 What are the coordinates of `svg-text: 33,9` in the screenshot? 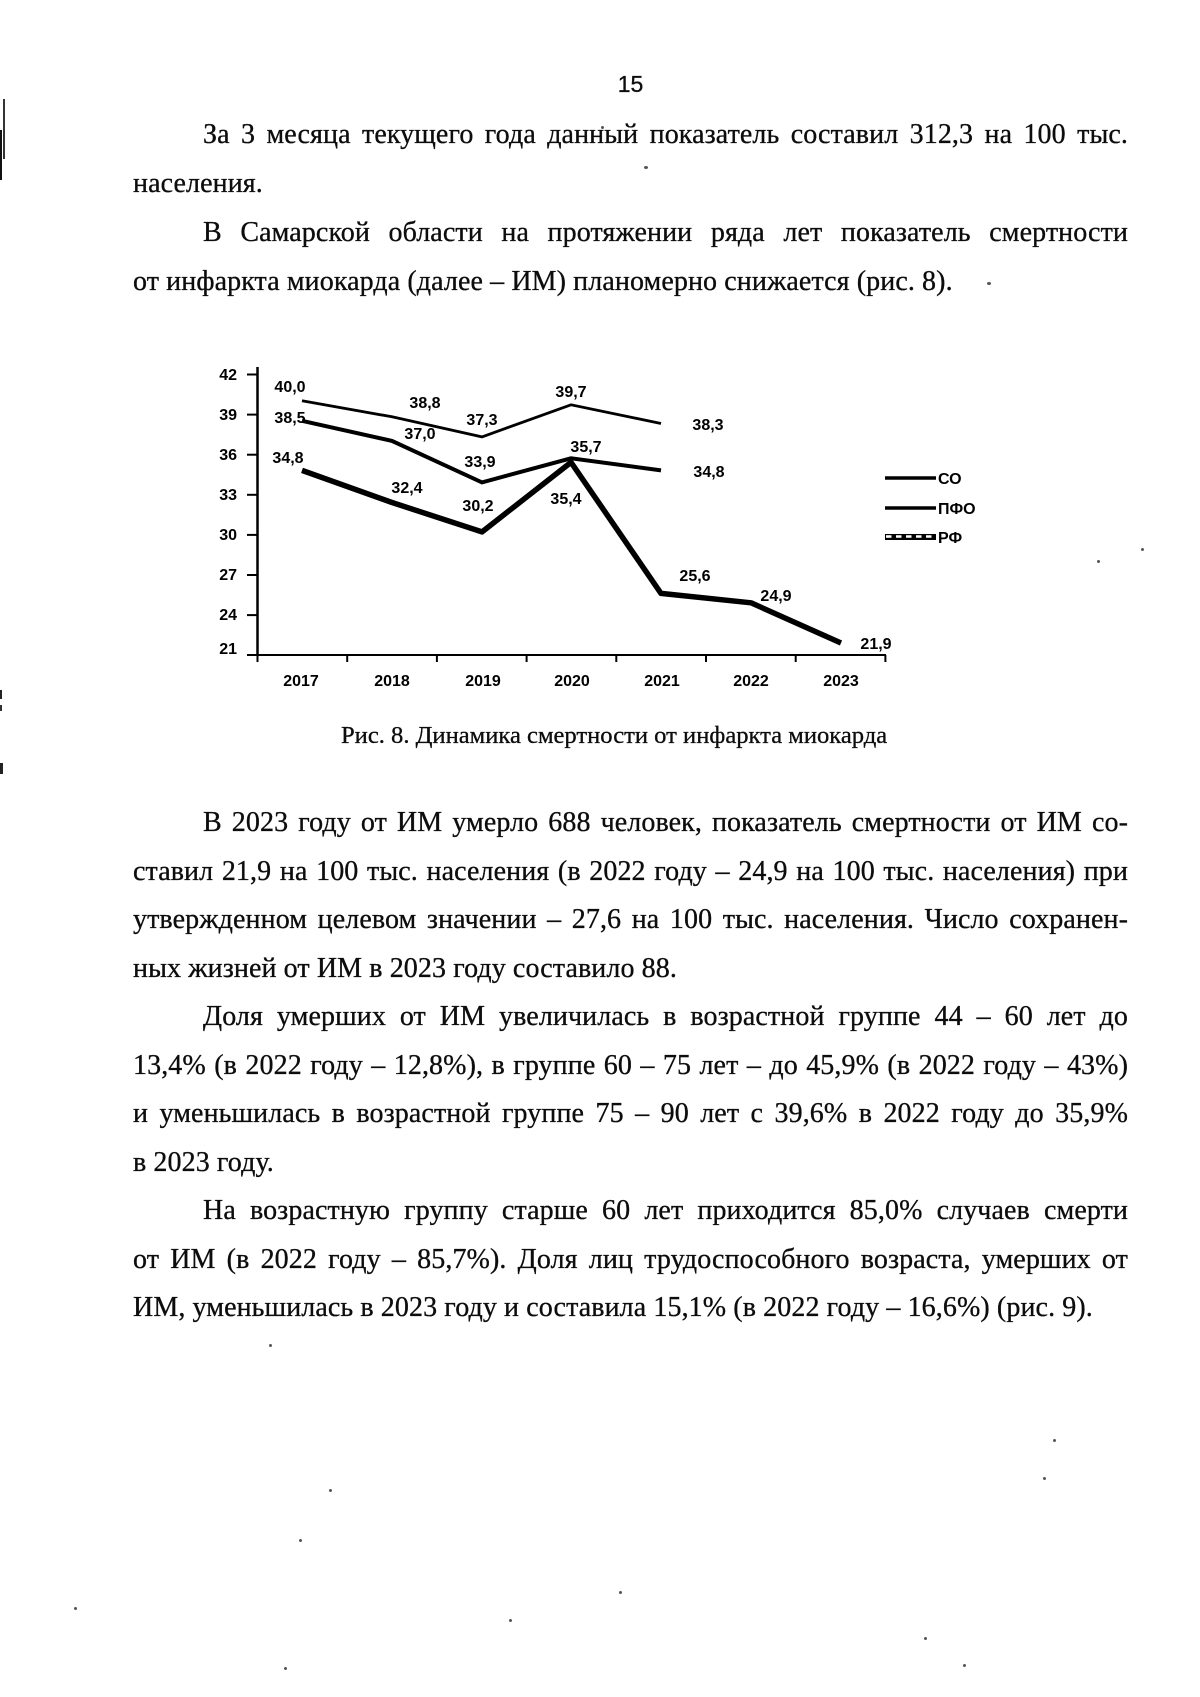 It's located at (479, 462).